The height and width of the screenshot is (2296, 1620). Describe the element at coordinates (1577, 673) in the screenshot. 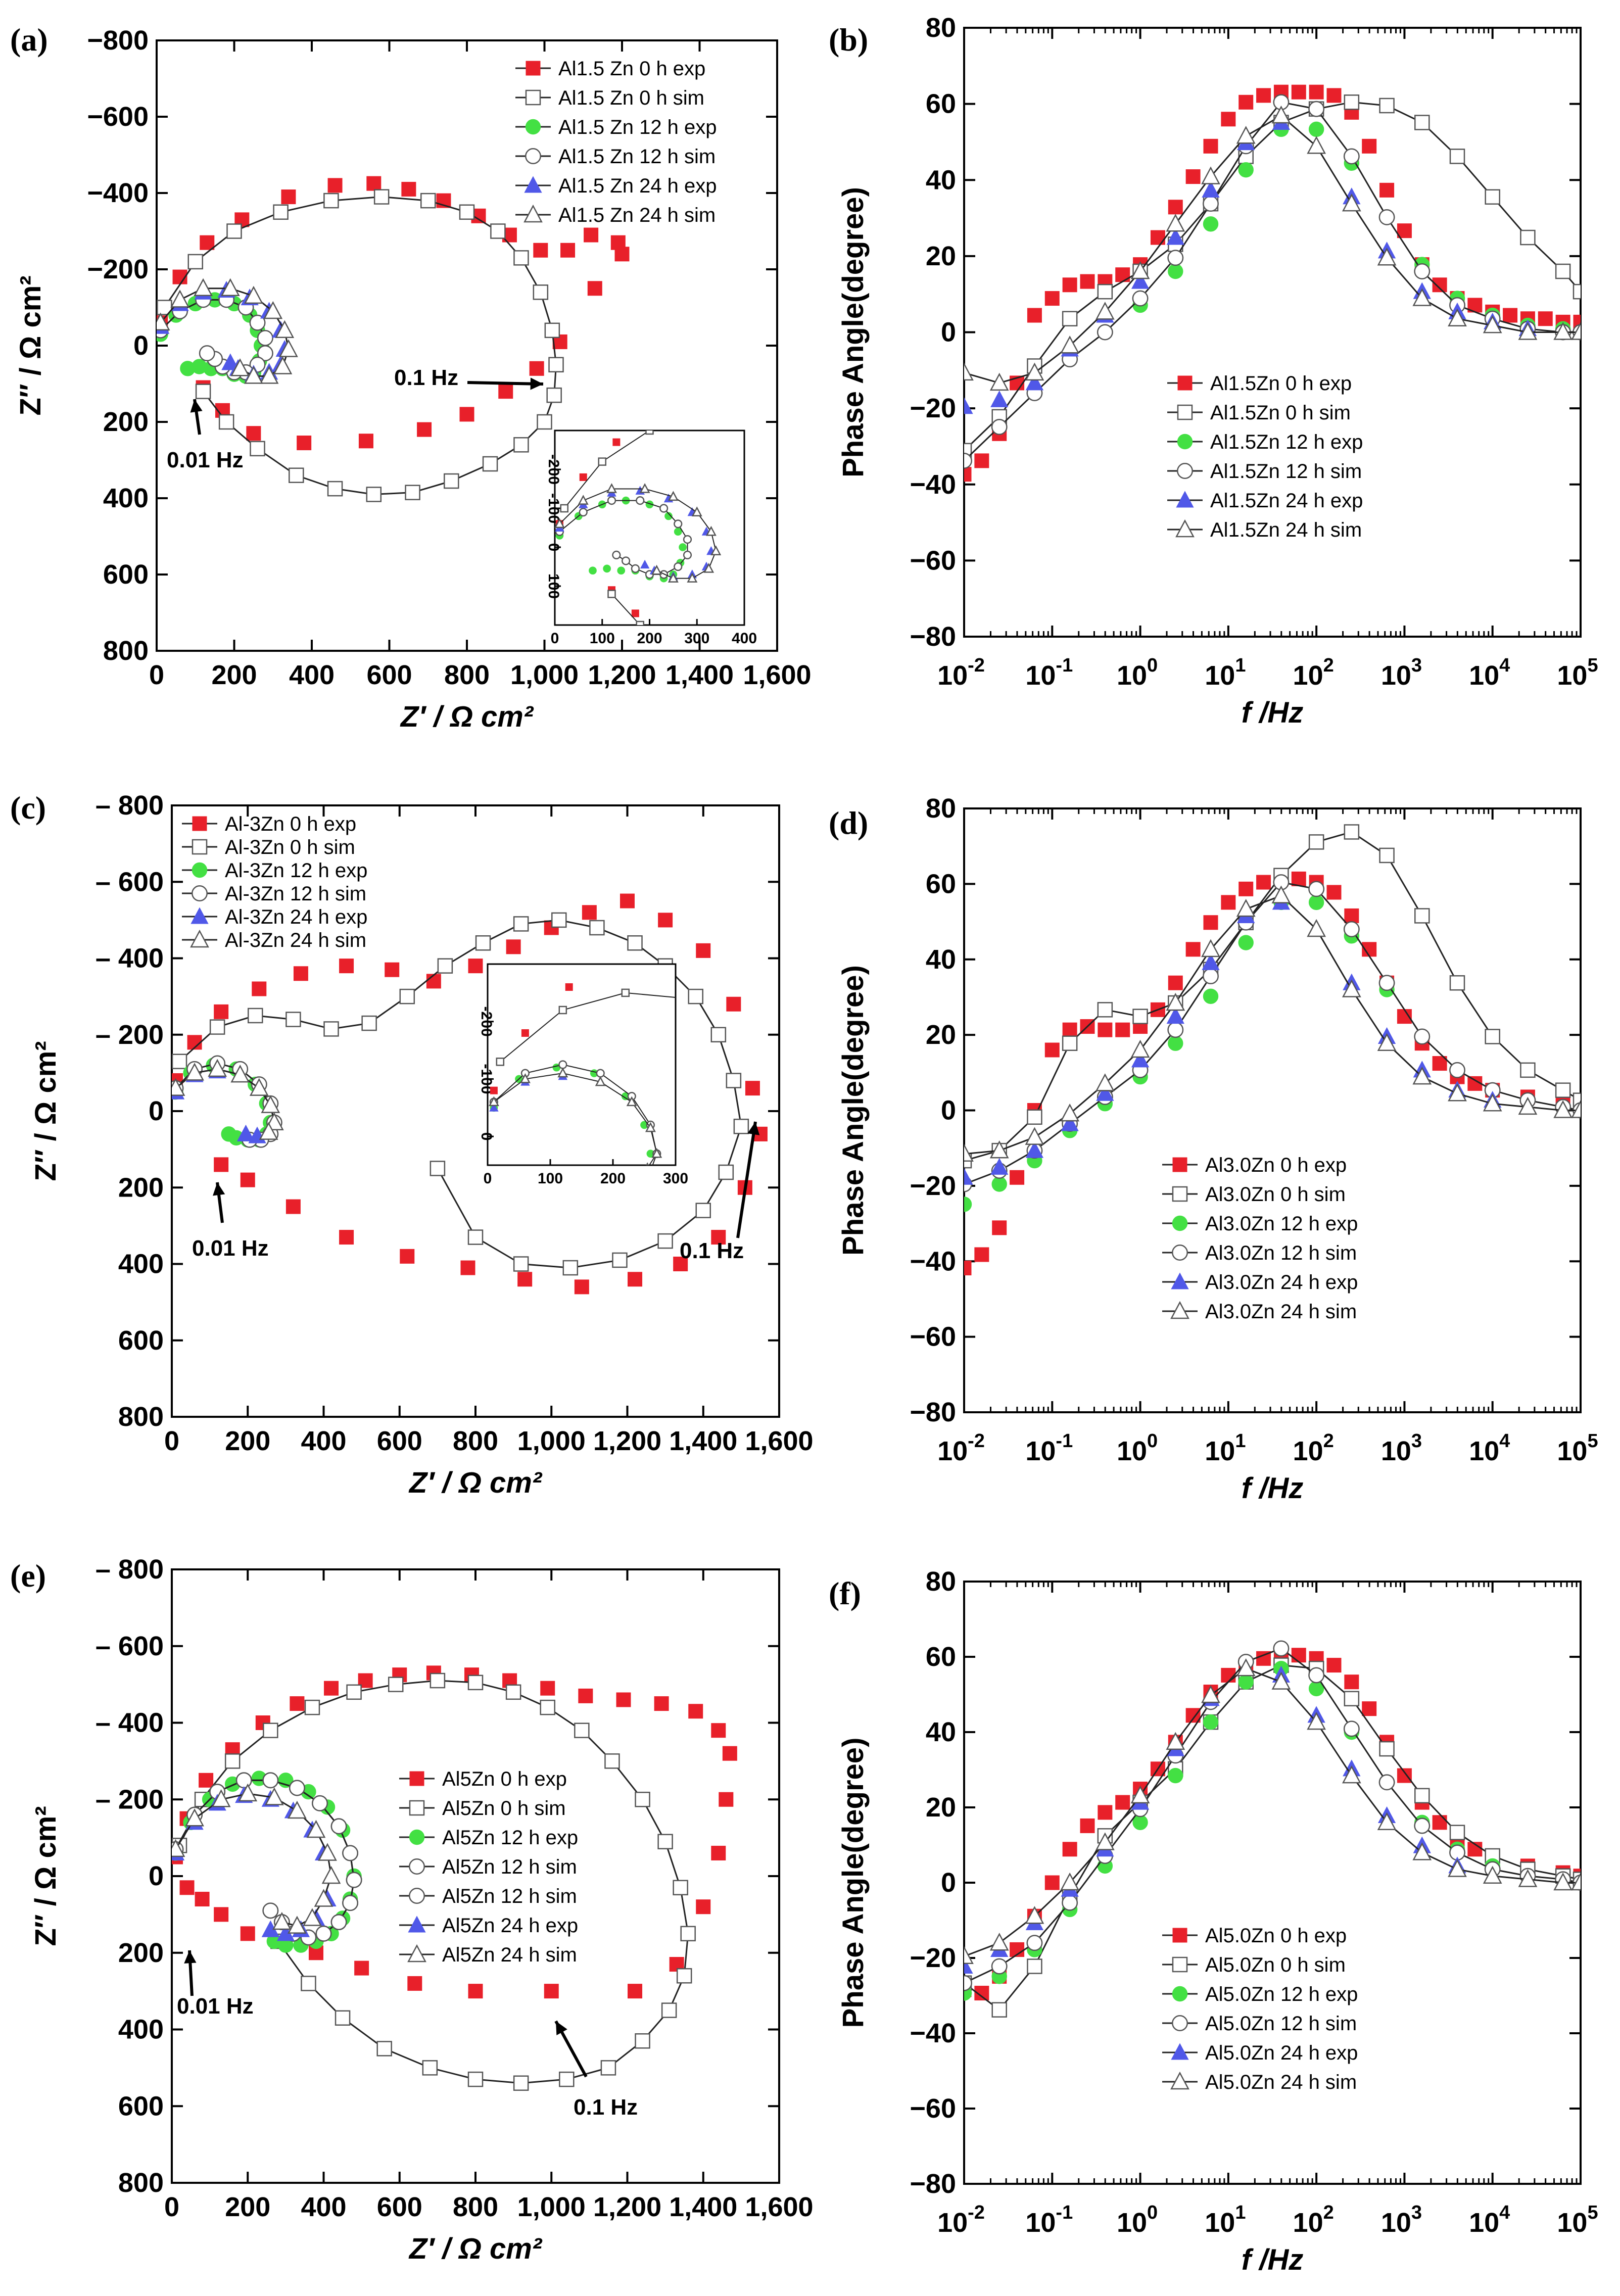

I see `x-tick-label: 10⁵` at that location.